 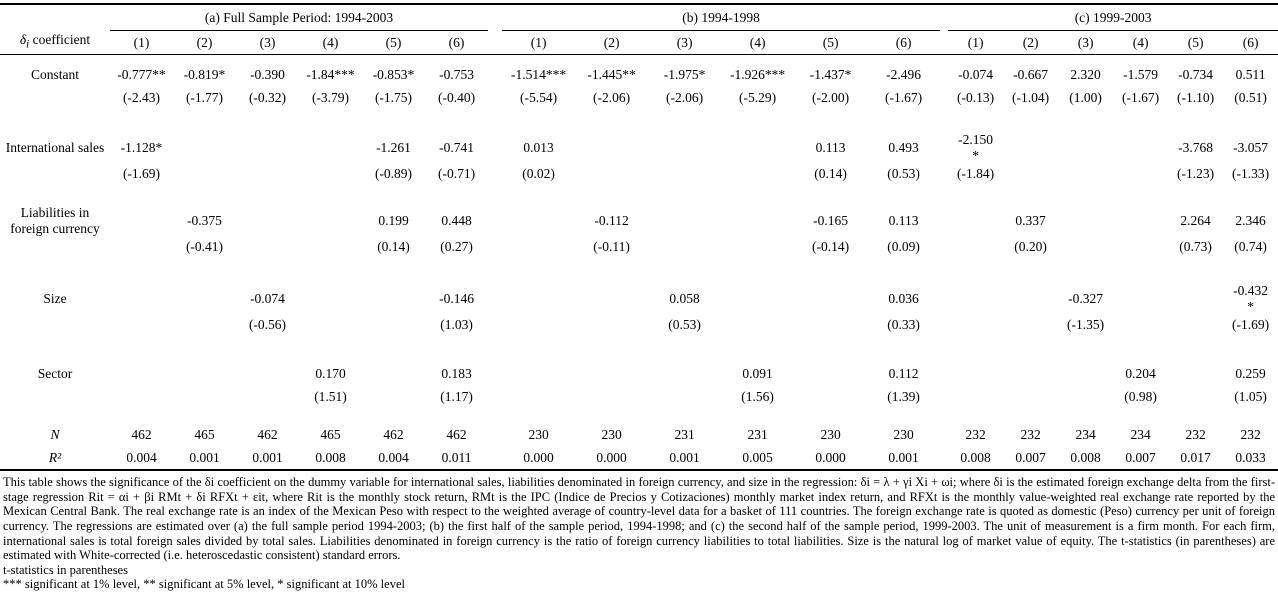 What do you see at coordinates (639, 120) in the screenshot?
I see `spacer-row` at bounding box center [639, 120].